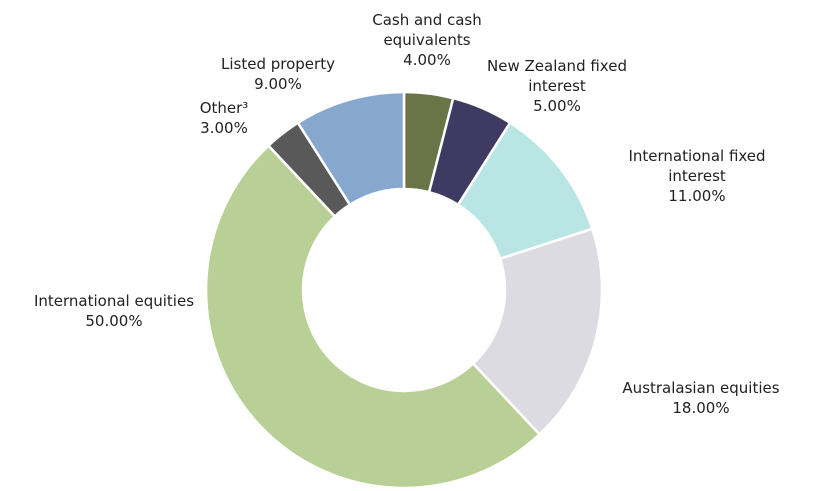 The width and height of the screenshot is (826, 491). I want to click on slice-label: Listed property 9.00%, so click(278, 74).